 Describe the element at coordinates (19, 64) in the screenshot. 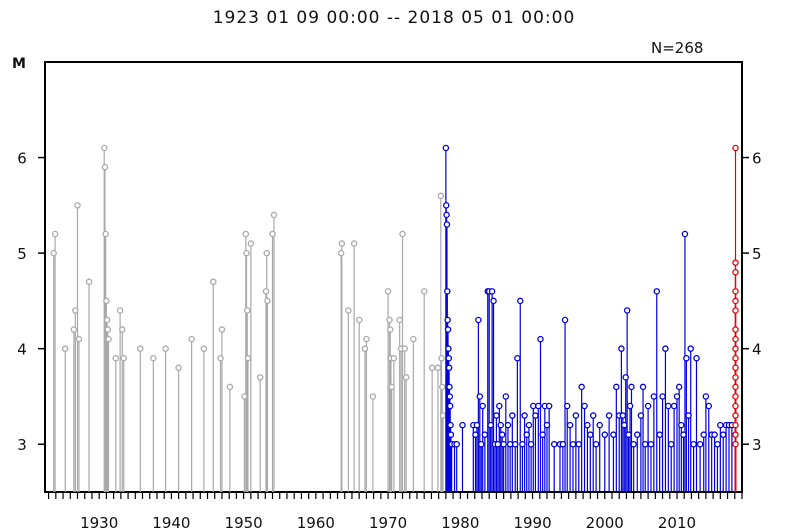

I see `y-axis-label: M` at that location.